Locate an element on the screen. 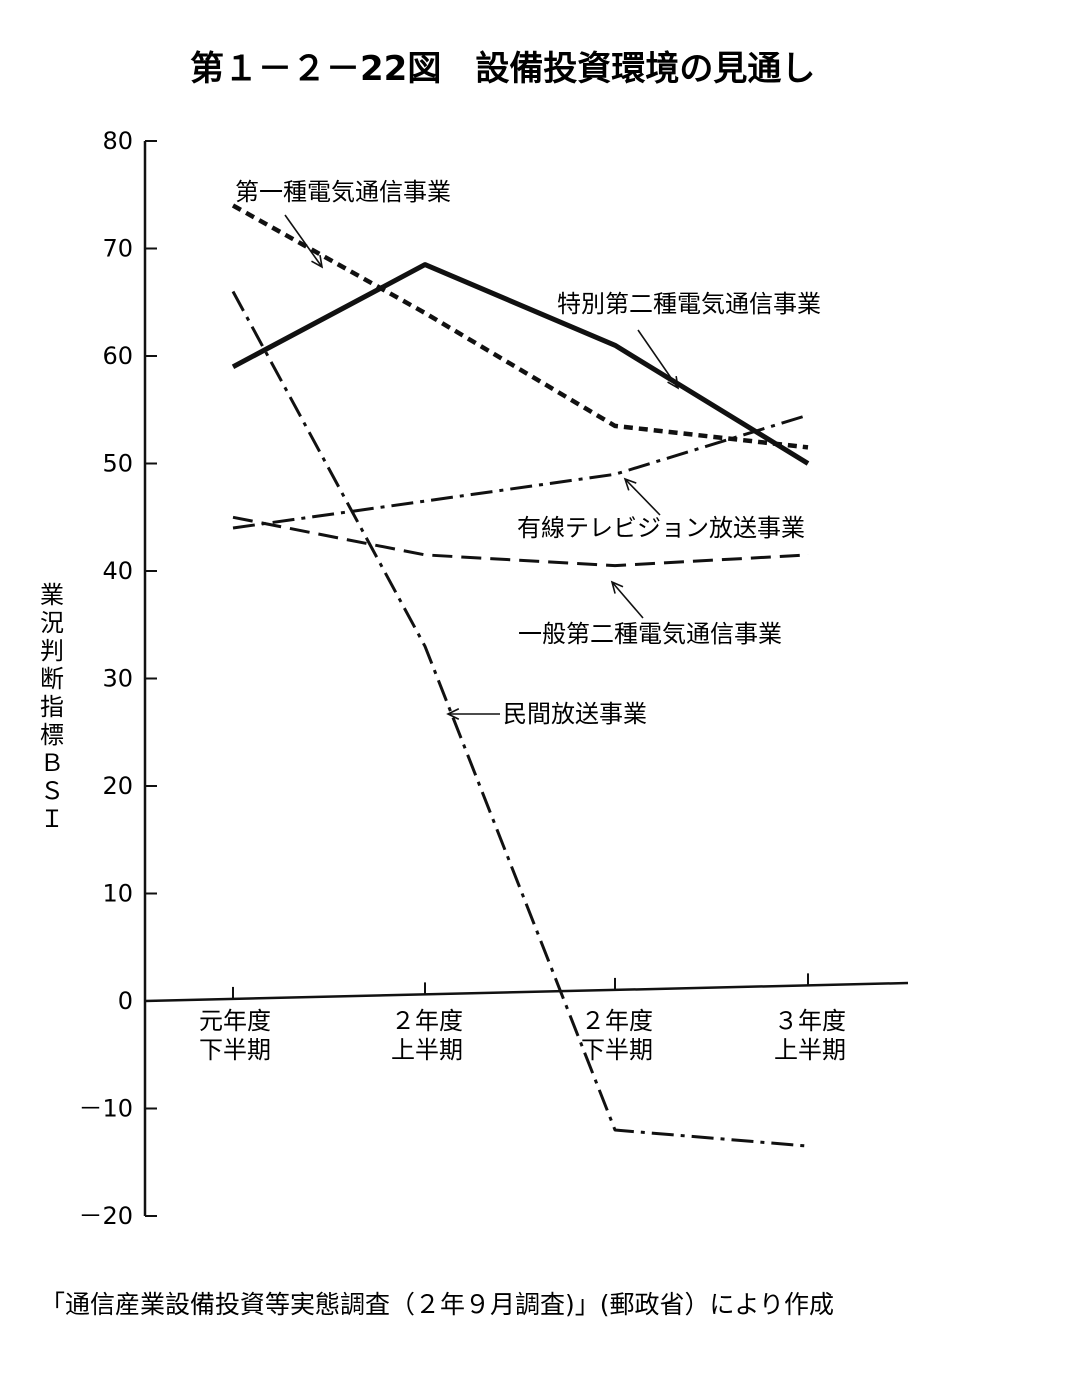 Image resolution: width=1087 pixels, height=1377 pixels. y-tick-label: 80 is located at coordinates (117, 141).